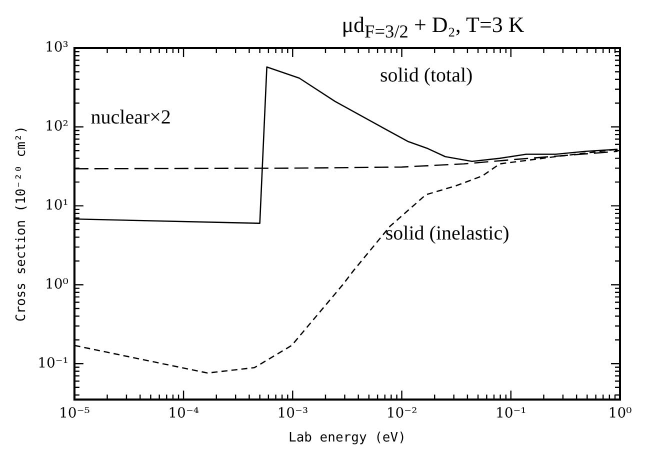  Describe the element at coordinates (56, 284) in the screenshot. I see `y-tick-label: 10⁰` at that location.